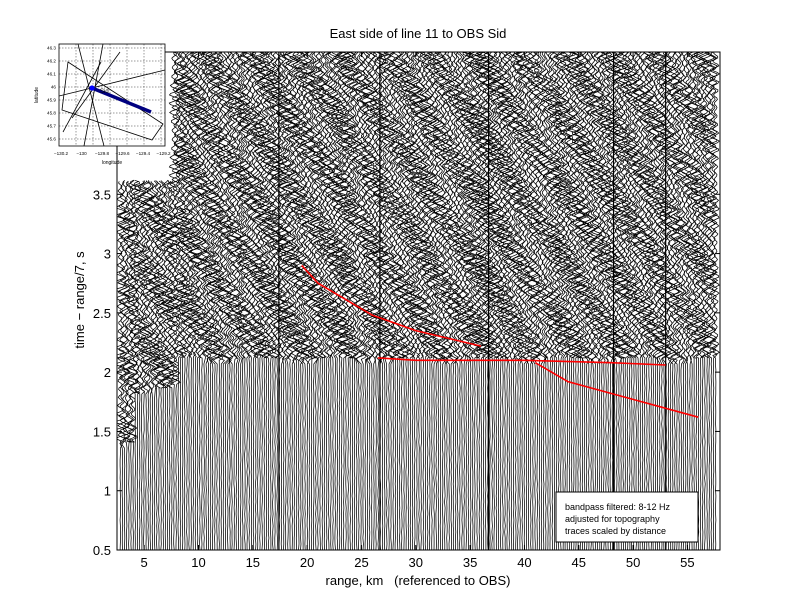 Image resolution: width=792 pixels, height=612 pixels. I want to click on x-tick-label: 50, so click(633, 562).